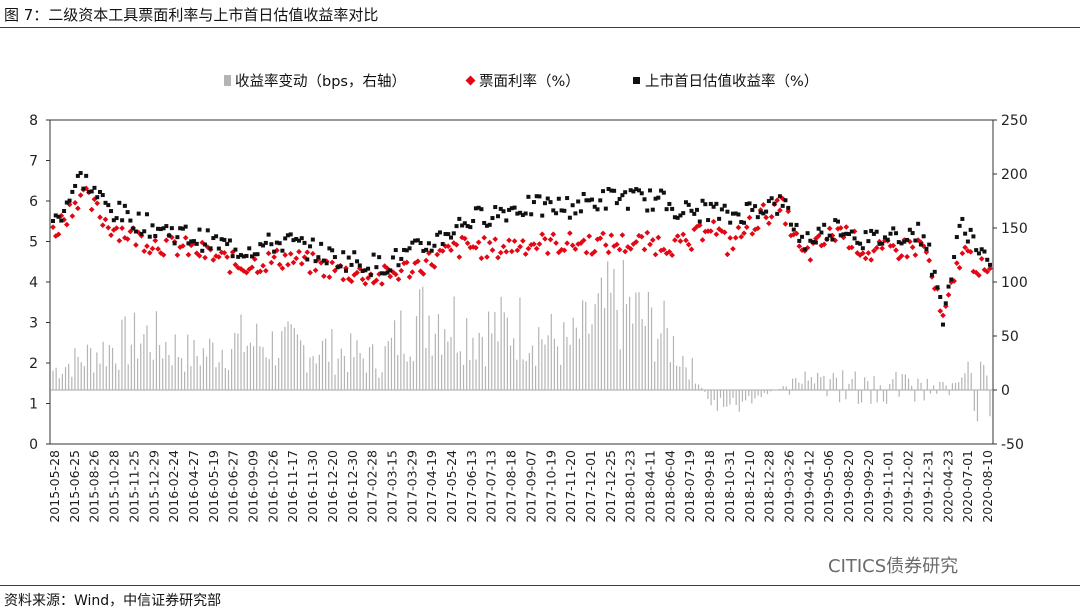 The width and height of the screenshot is (1080, 612). I want to click on legend-bar-label: 收益率变动（bps，右轴）, so click(320, 81).